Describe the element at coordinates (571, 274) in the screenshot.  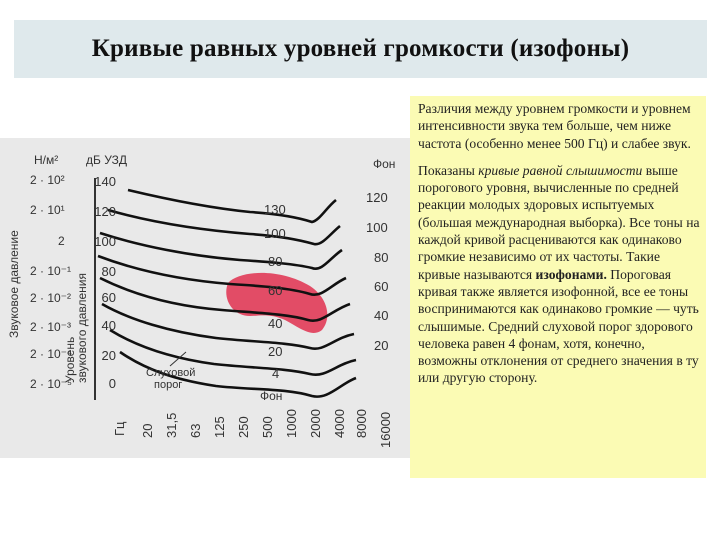
I see `p2-bold: изофонами.` at that location.